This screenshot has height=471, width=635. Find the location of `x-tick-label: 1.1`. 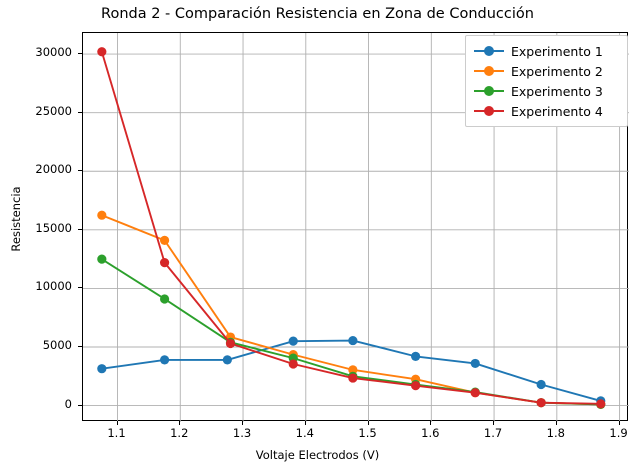

x-tick-label: 1.1 is located at coordinates (116, 433).